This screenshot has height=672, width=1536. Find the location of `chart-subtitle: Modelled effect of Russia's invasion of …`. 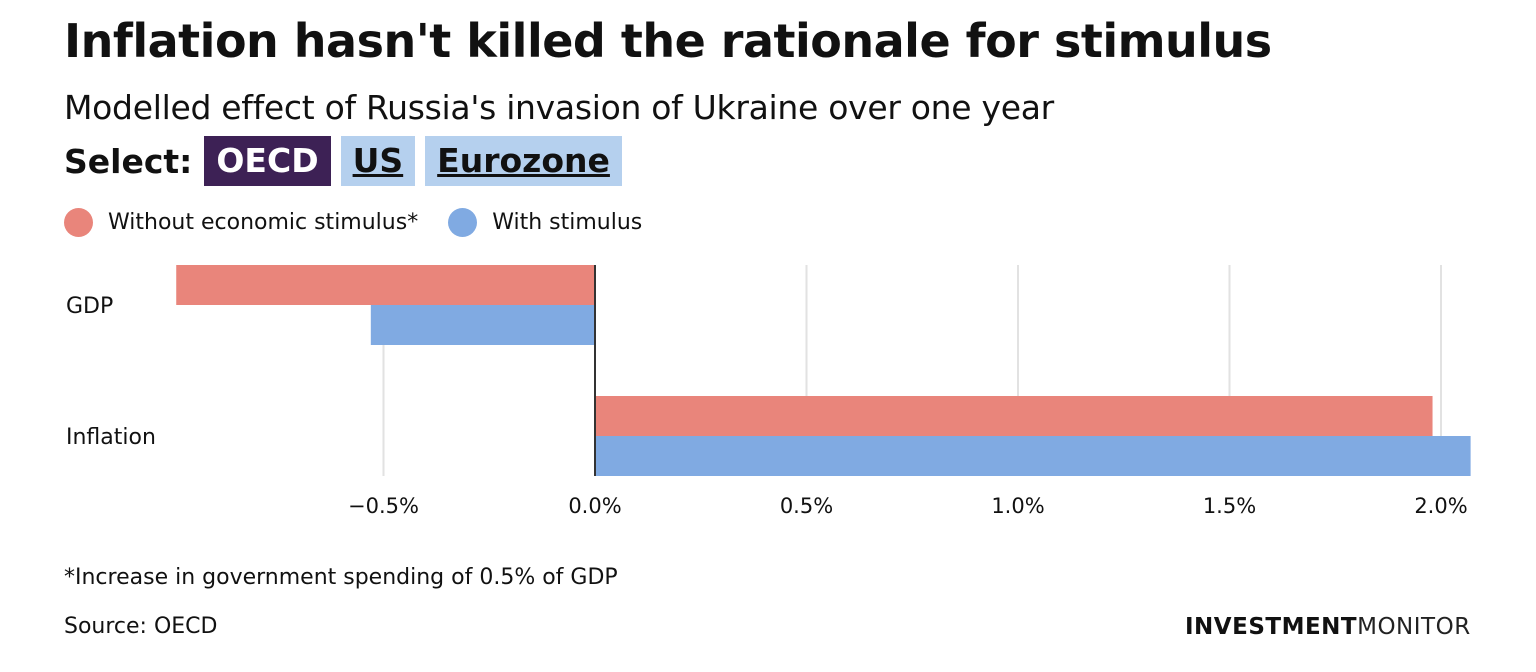

chart-subtitle: Modelled effect of Russia's invasion of … is located at coordinates (559, 107).